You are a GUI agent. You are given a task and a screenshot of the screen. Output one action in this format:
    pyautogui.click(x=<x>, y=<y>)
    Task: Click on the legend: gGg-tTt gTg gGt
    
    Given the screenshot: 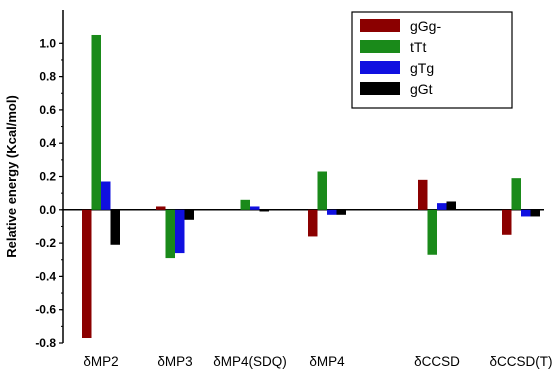 What is the action you would take?
    pyautogui.click(x=432, y=60)
    